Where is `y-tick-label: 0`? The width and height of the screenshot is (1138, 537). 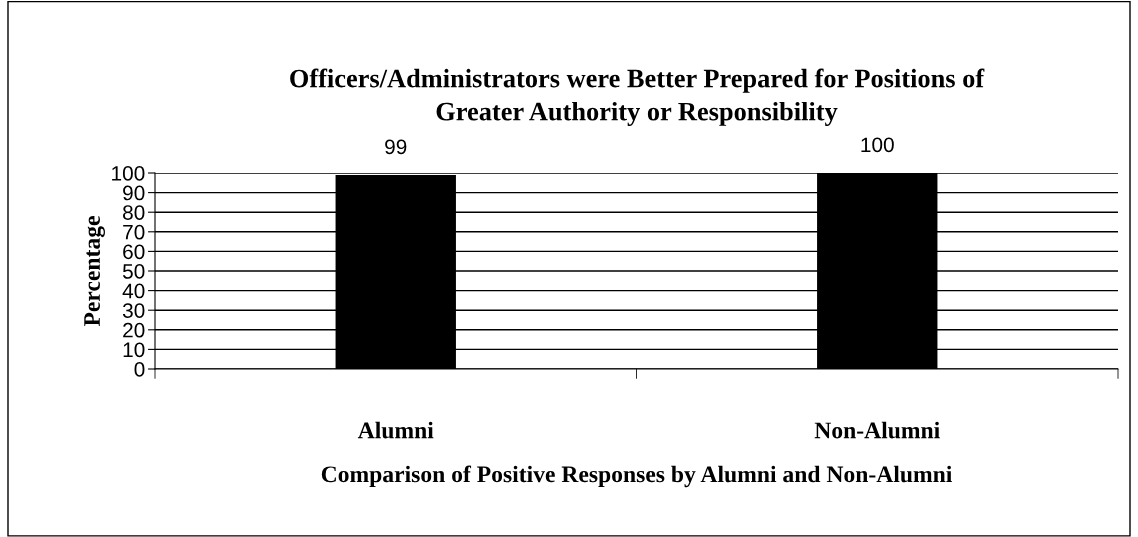 y-tick-label: 0 is located at coordinates (139, 369).